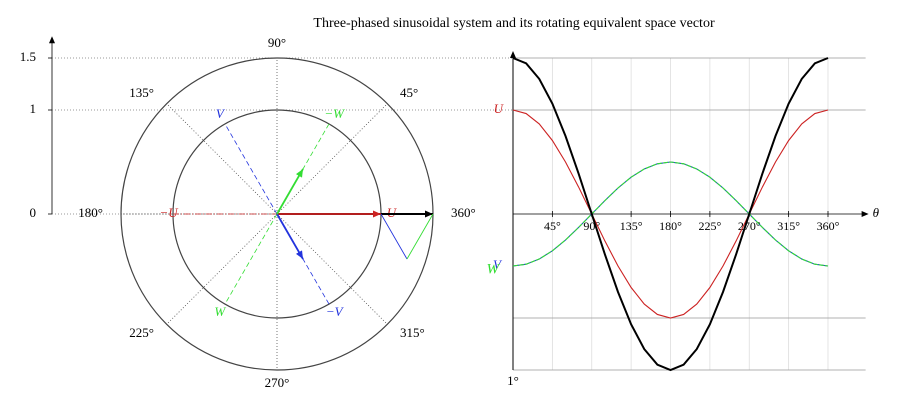  Describe the element at coordinates (876, 212) in the screenshot. I see `x-axis-label: θ` at that location.